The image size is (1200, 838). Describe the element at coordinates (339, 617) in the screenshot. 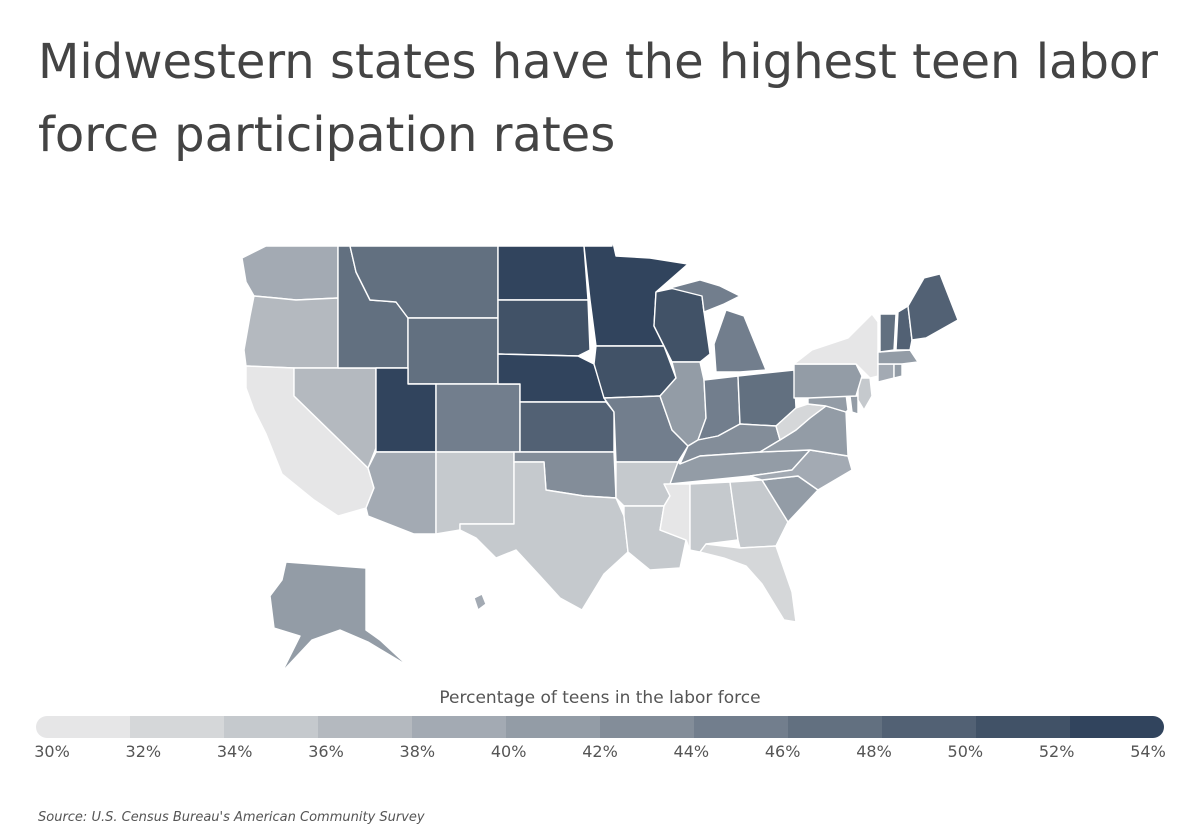

I see `state-AK` at that location.